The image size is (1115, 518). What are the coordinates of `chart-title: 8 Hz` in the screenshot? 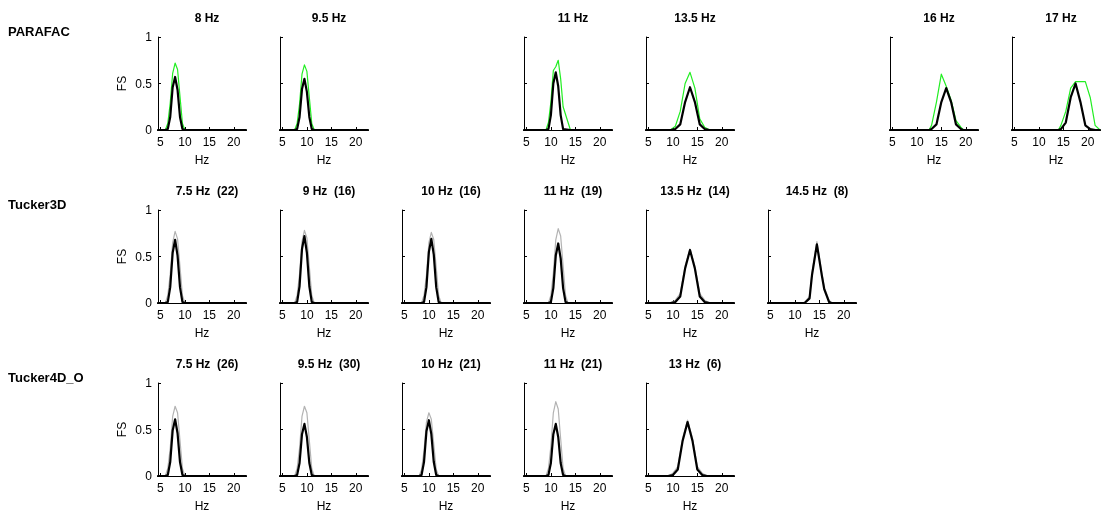 It's located at (207, 18).